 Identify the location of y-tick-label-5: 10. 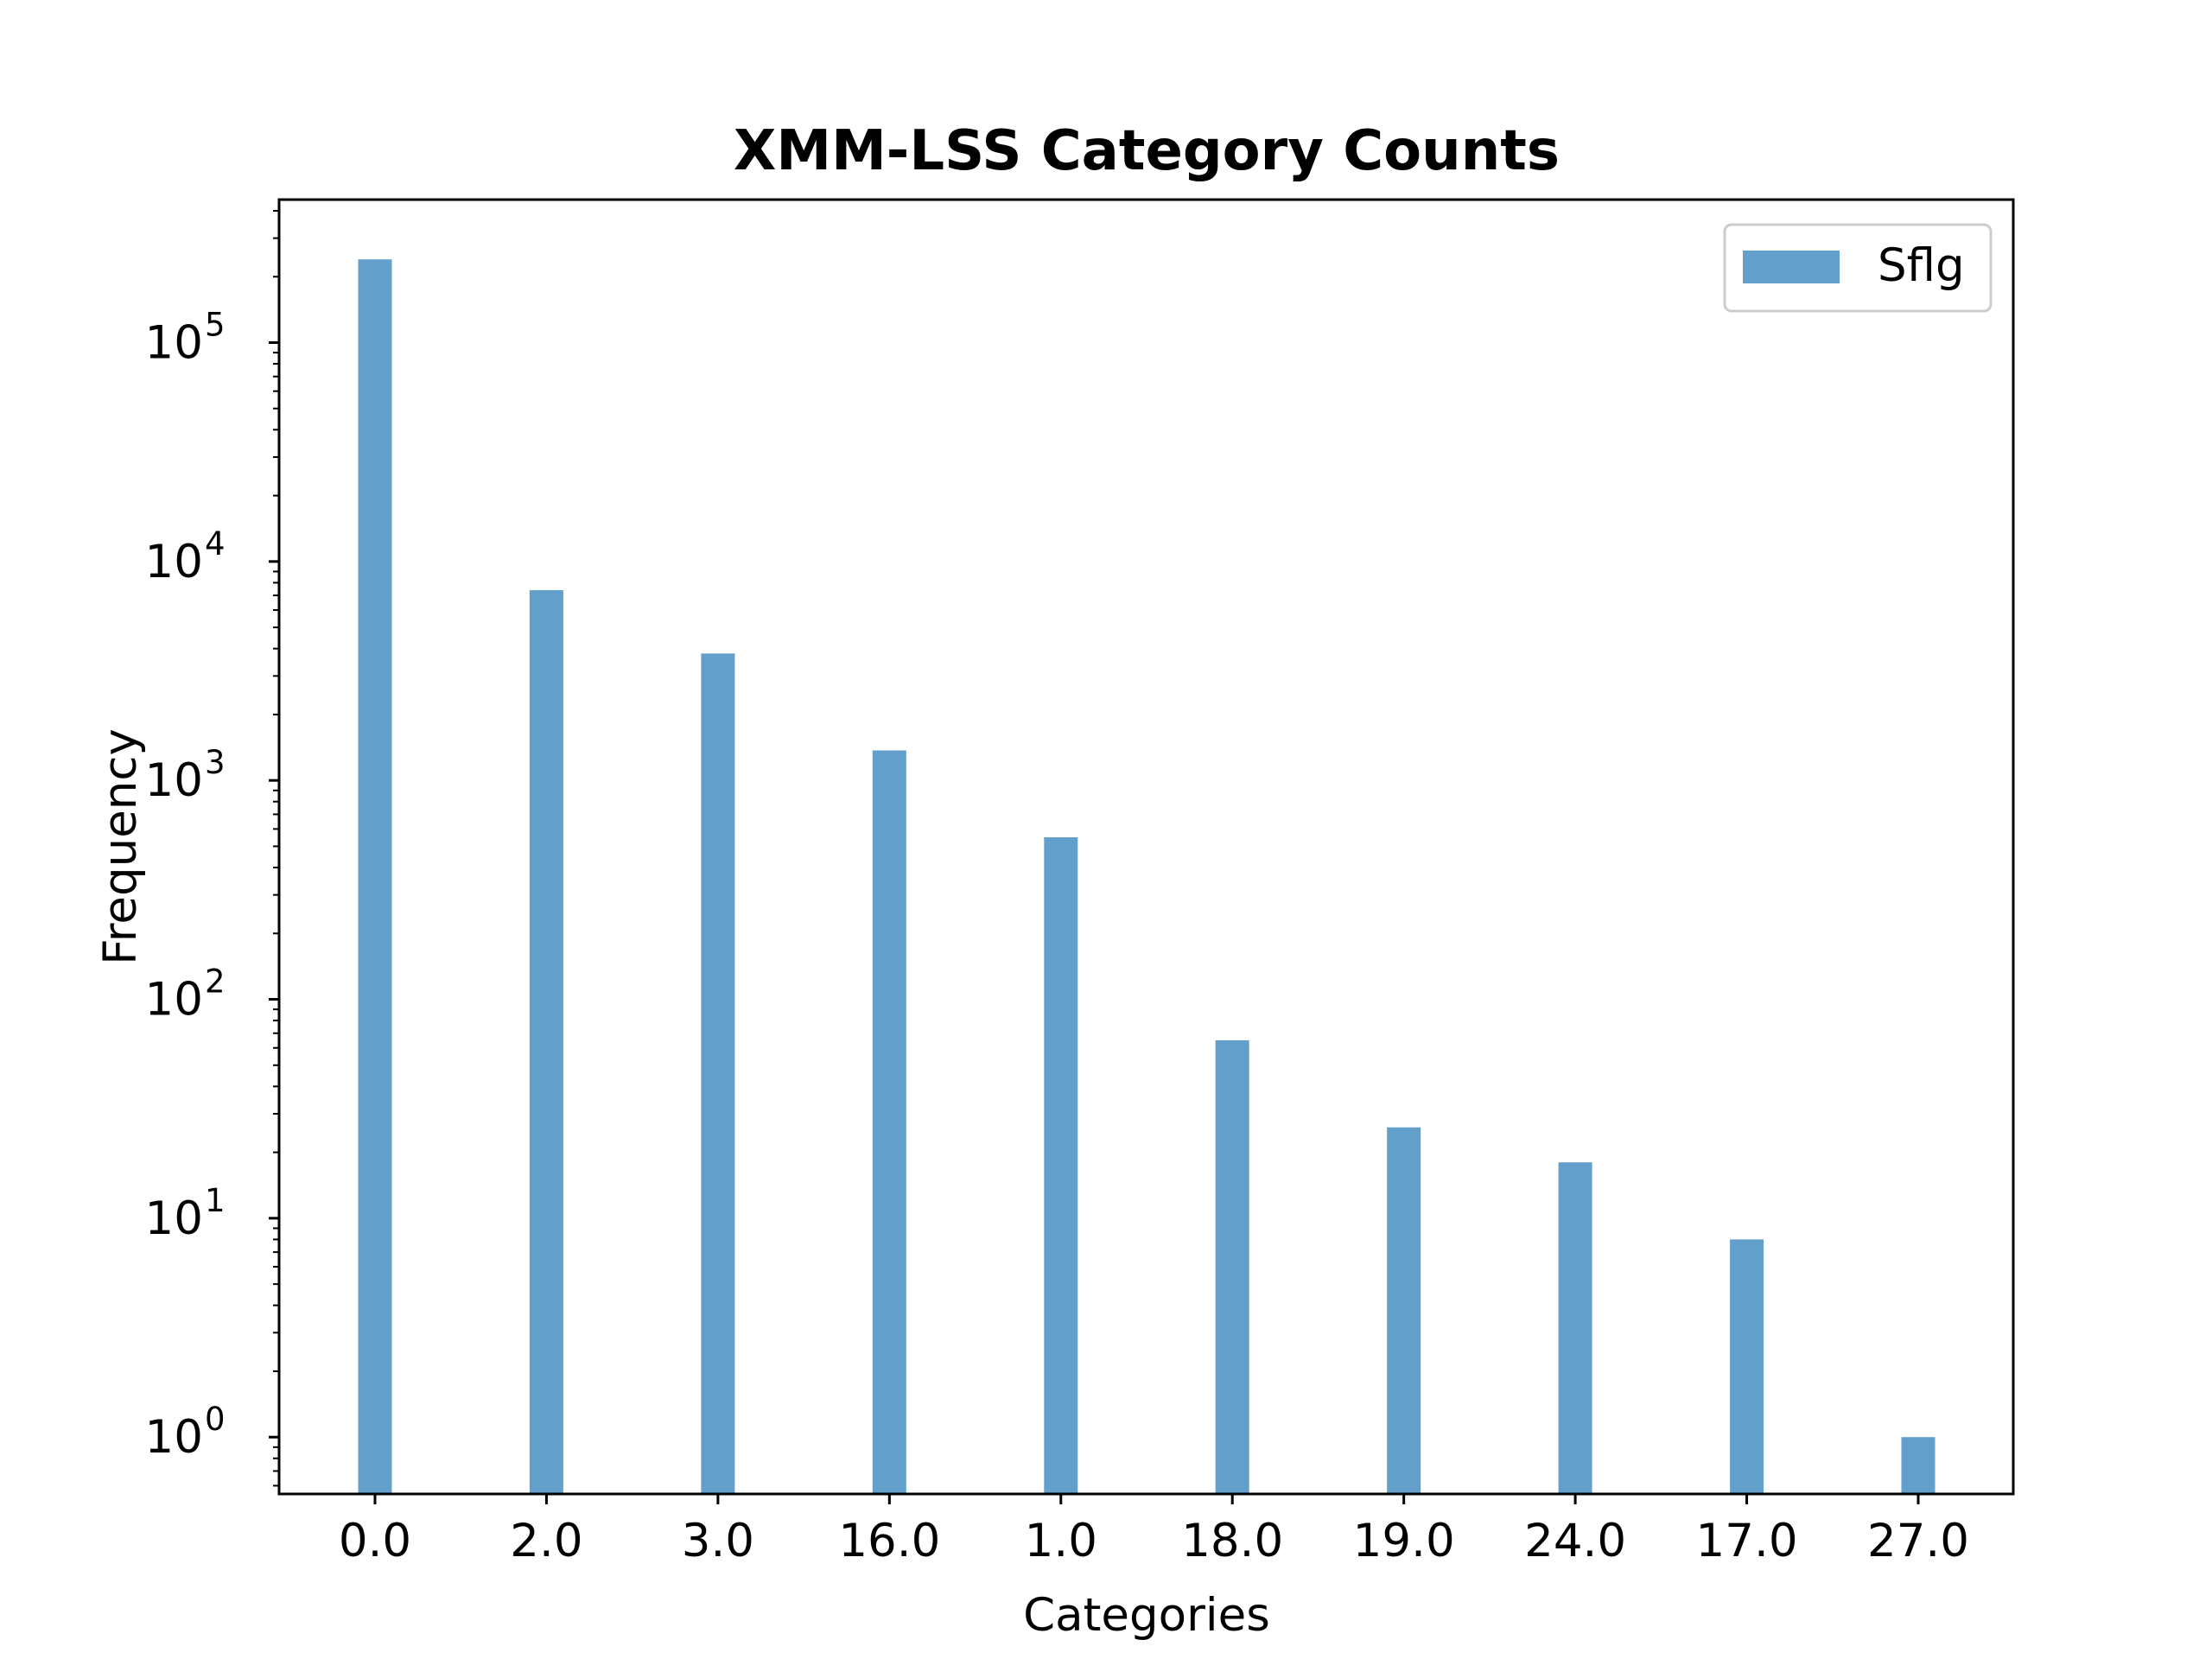
(174, 342).